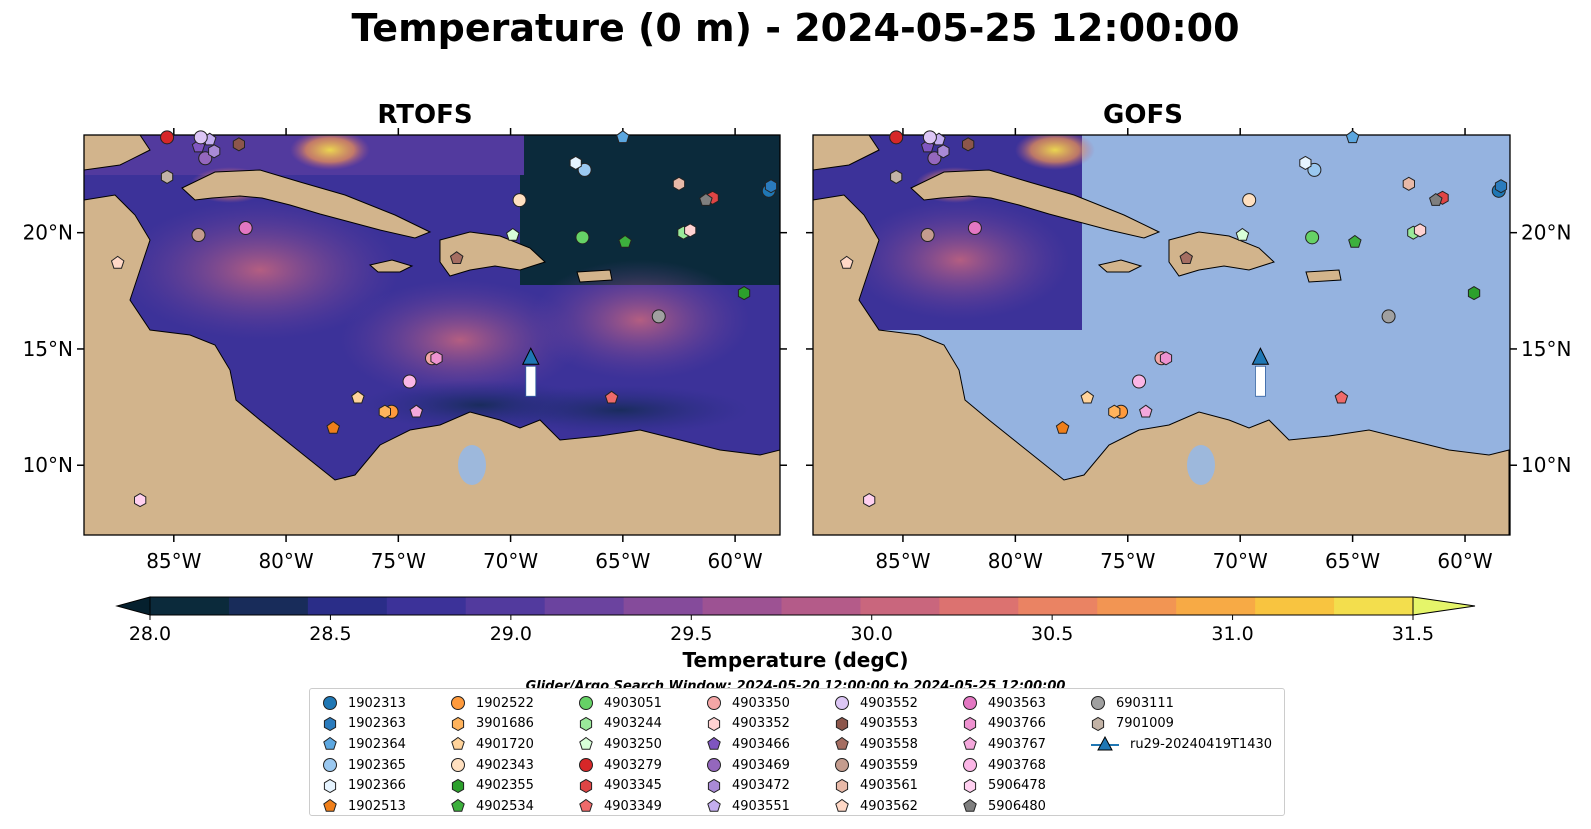  What do you see at coordinates (364, 744) in the screenshot?
I see `legend-entry-1902364: 1902364` at bounding box center [364, 744].